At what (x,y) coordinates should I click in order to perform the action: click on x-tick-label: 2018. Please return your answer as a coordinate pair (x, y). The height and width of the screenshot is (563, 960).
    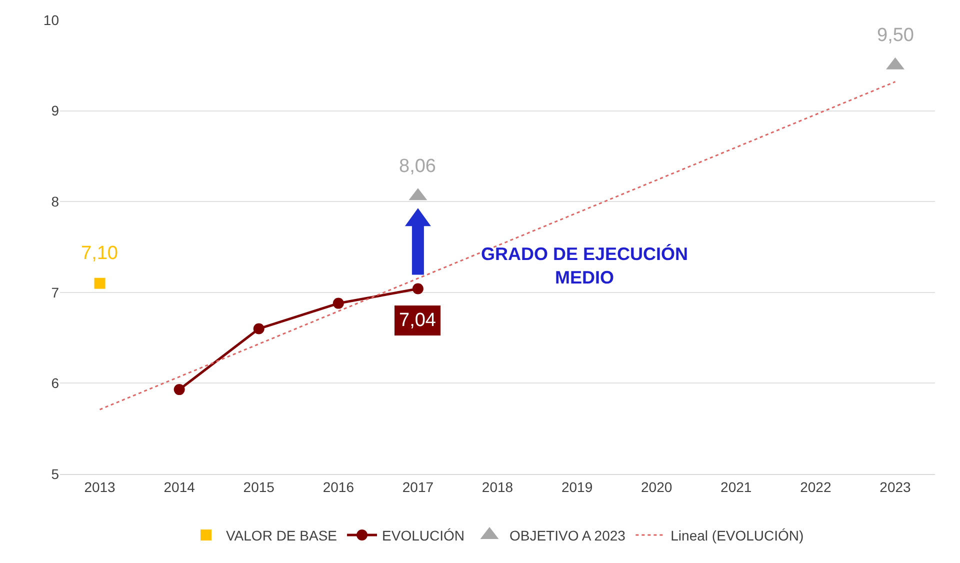
    Looking at the image, I should click on (498, 486).